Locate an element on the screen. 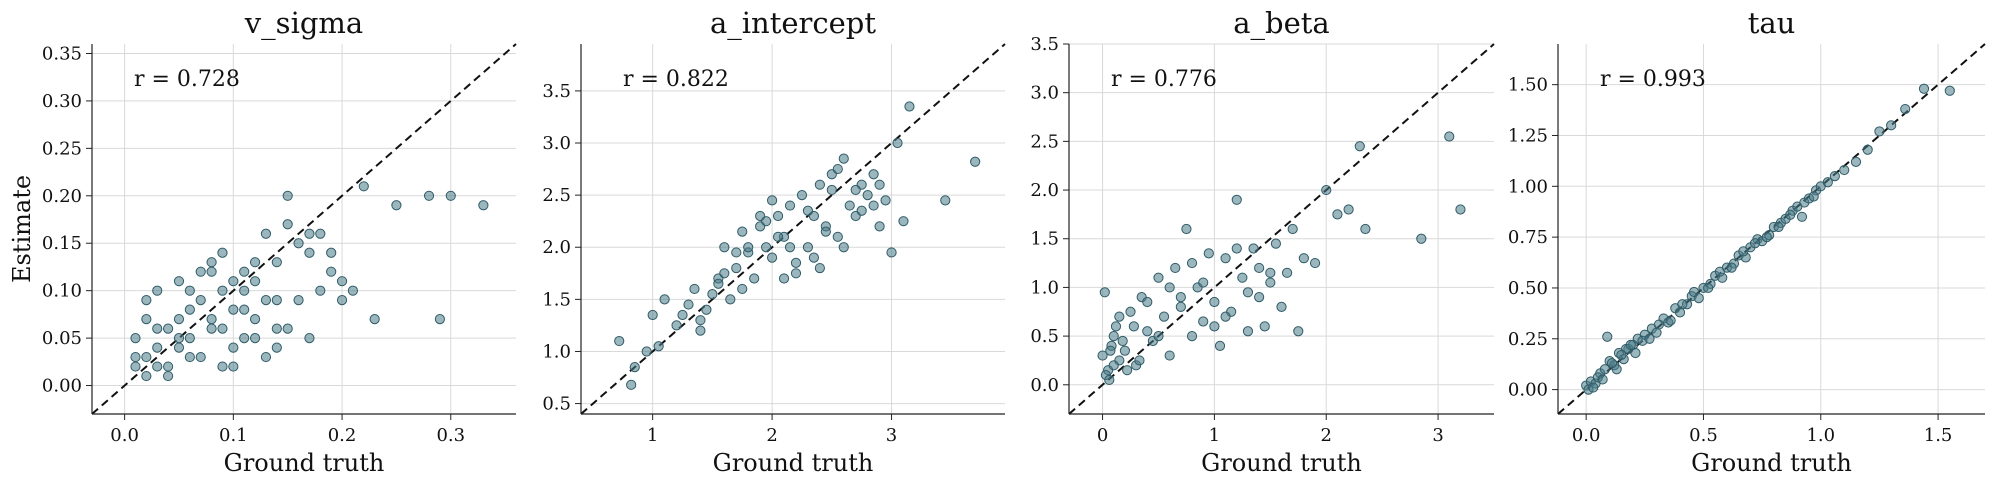 The width and height of the screenshot is (1990, 495). y-tick-label: 3.5 is located at coordinates (556, 91).